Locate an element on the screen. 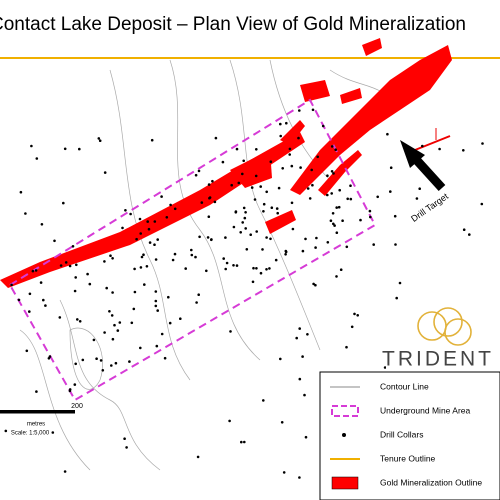  legend-label: Drill Collars is located at coordinates (401, 434).